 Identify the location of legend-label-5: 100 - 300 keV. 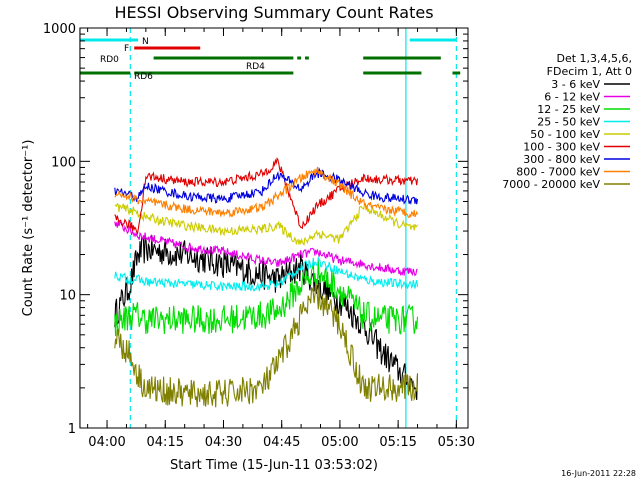
(561, 147).